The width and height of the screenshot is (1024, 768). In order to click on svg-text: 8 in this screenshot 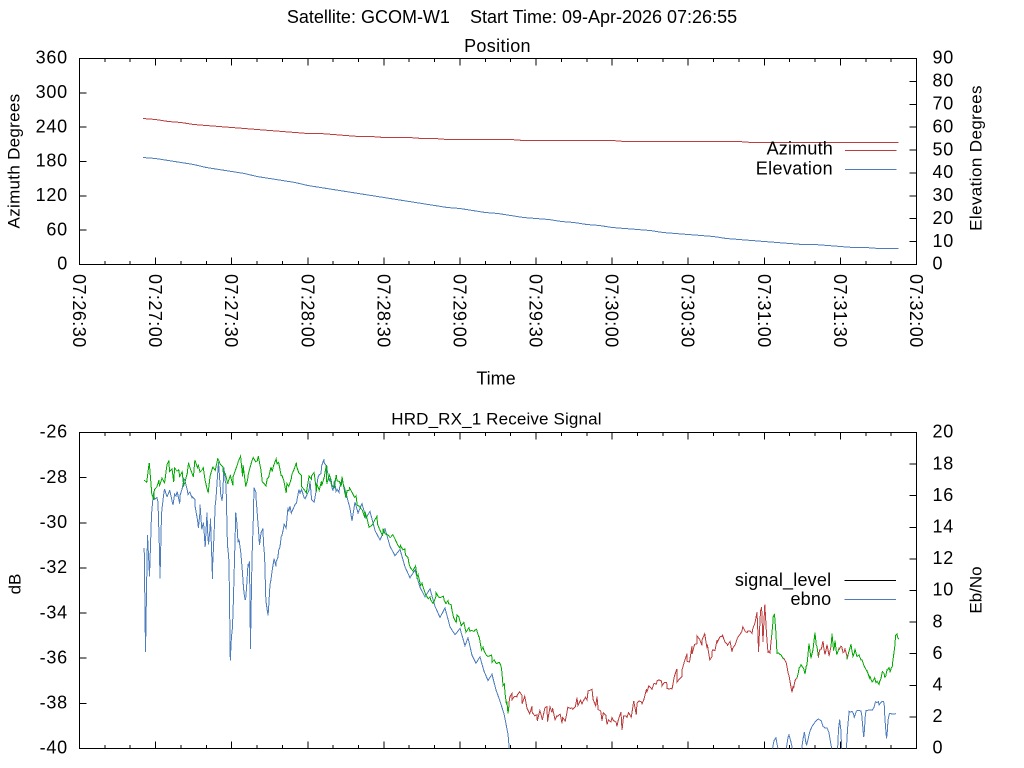, I will do `click(938, 621)`.